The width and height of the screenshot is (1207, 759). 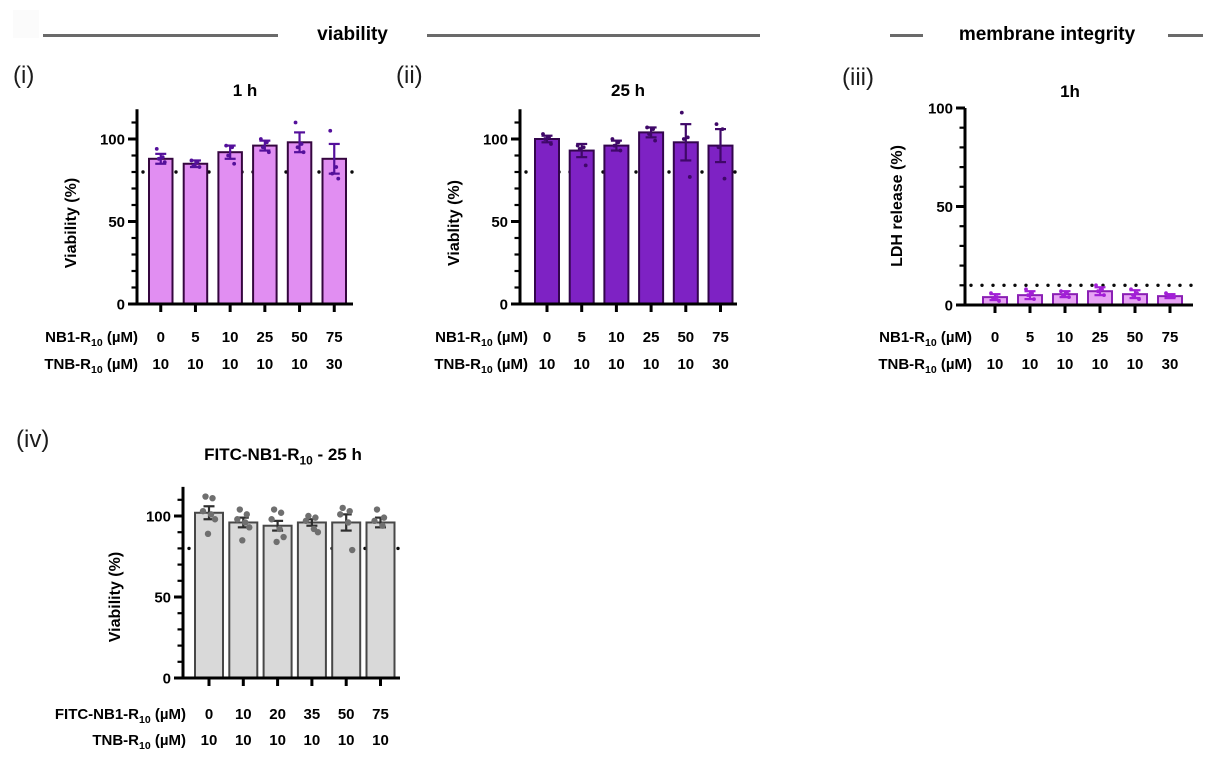 I want to click on panel-iv-index-label: (iv), so click(x=33, y=439).